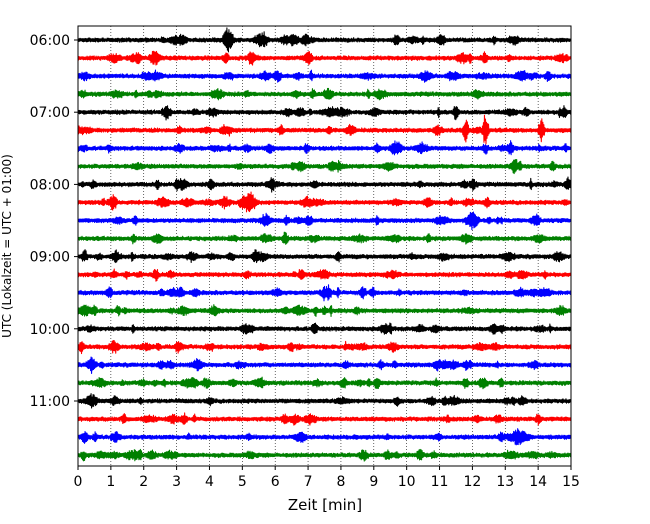 The height and width of the screenshot is (524, 650). What do you see at coordinates (50, 330) in the screenshot?
I see `y-tick-label-10:00: 10:00` at bounding box center [50, 330].